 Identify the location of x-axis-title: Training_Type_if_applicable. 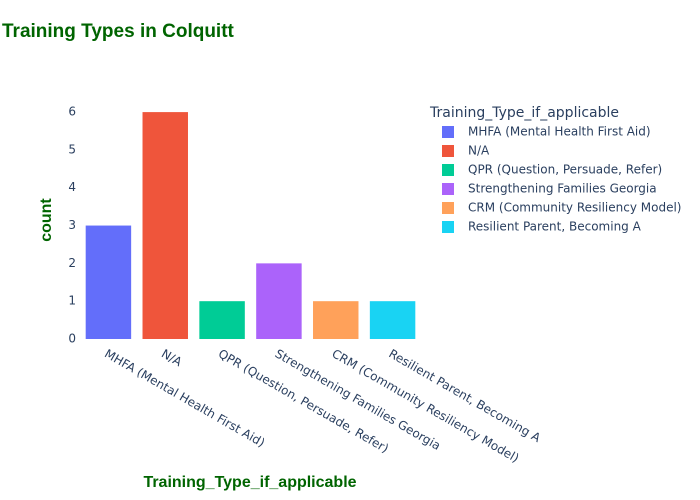
(249, 482).